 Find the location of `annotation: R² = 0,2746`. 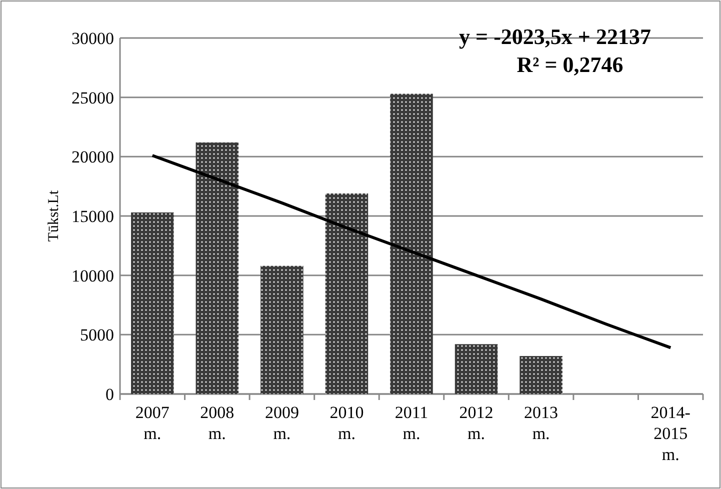

annotation: R² = 0,2746 is located at coordinates (570, 64).